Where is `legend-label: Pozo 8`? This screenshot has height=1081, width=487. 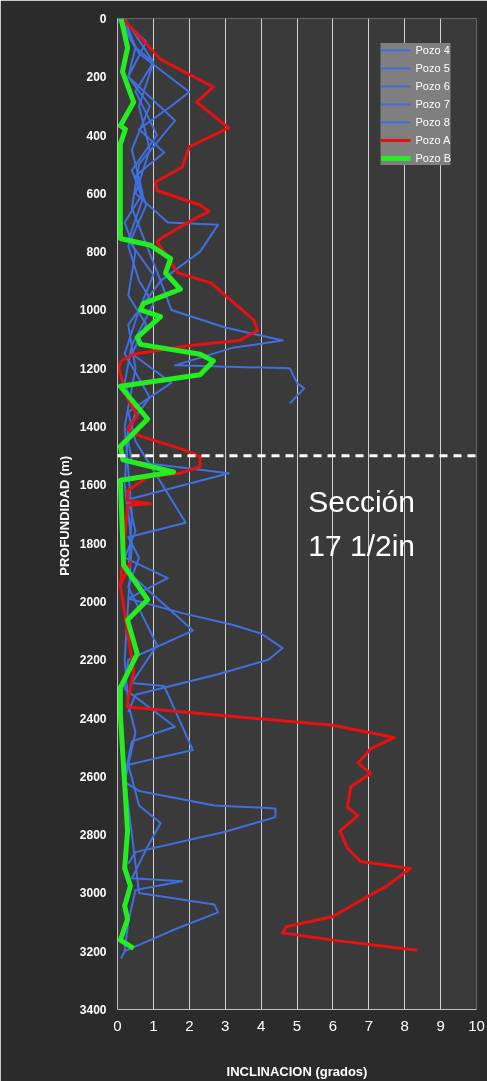 legend-label: Pozo 8 is located at coordinates (432, 122).